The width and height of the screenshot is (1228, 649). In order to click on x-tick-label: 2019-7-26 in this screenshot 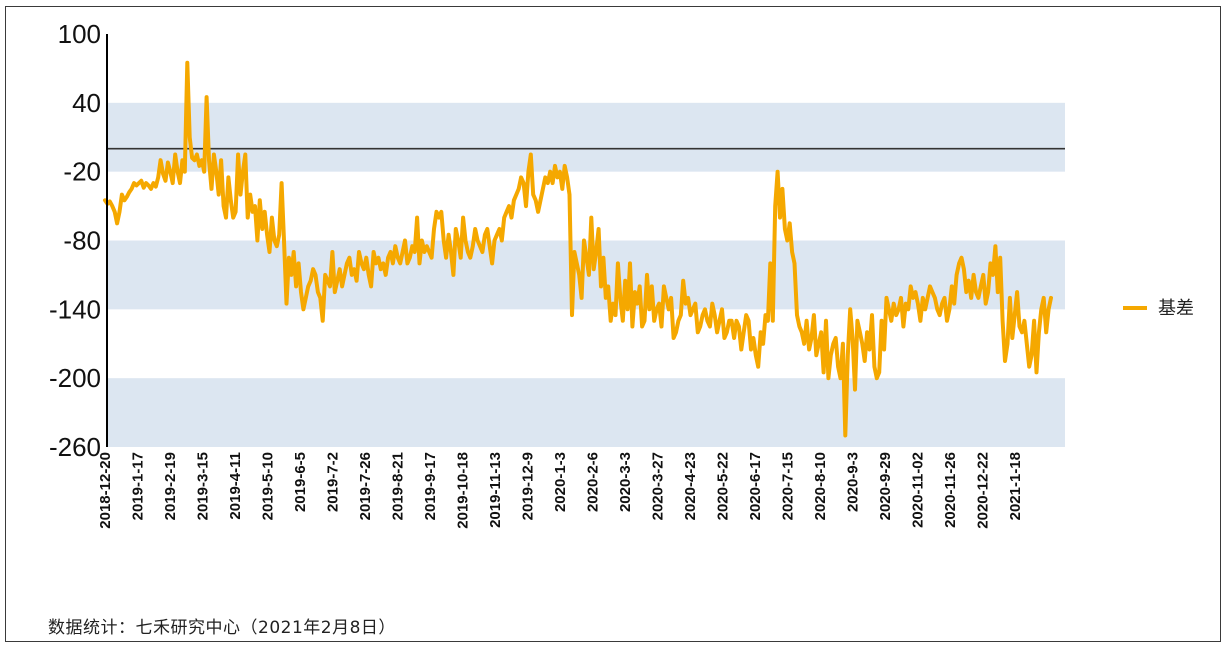, I will do `click(365, 486)`.